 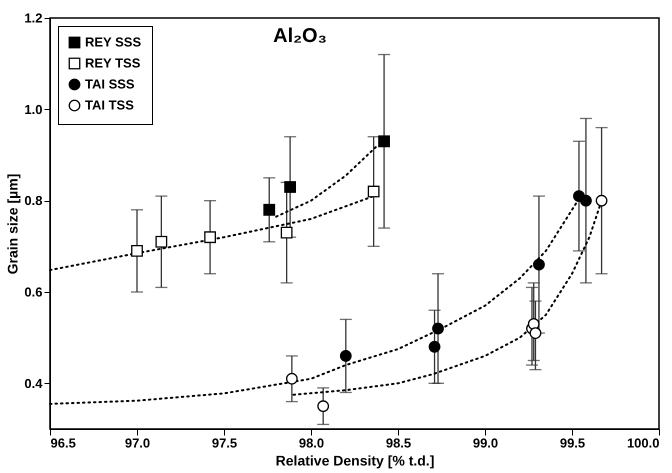 I want to click on x-tick-label: 100.0, so click(x=643, y=443).